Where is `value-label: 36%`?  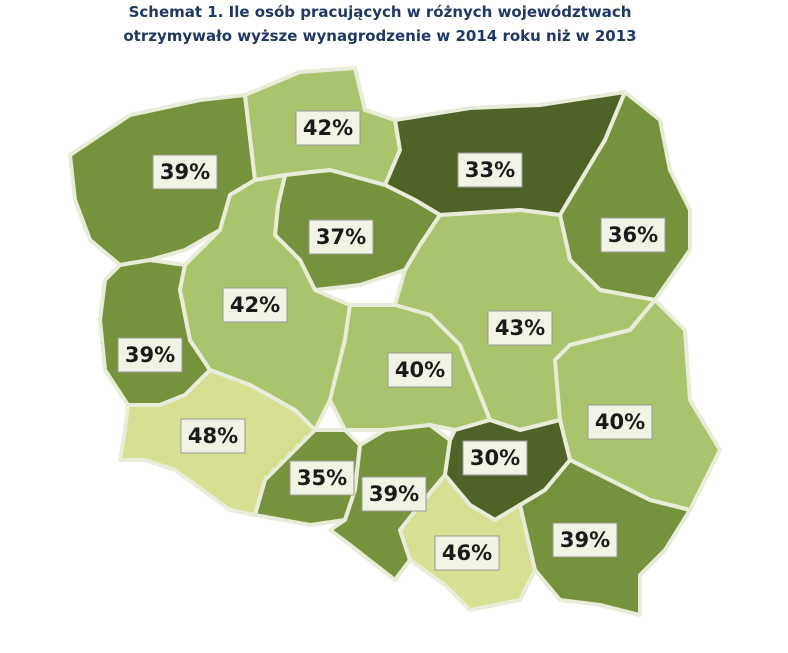
value-label: 36% is located at coordinates (633, 235).